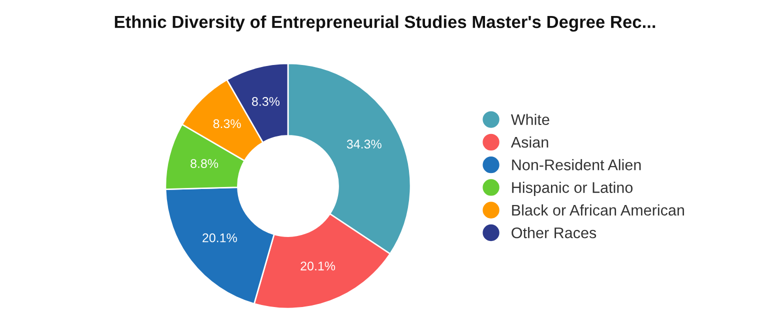 The width and height of the screenshot is (770, 335). Describe the element at coordinates (364, 144) in the screenshot. I see `data-label: 34.3%` at that location.